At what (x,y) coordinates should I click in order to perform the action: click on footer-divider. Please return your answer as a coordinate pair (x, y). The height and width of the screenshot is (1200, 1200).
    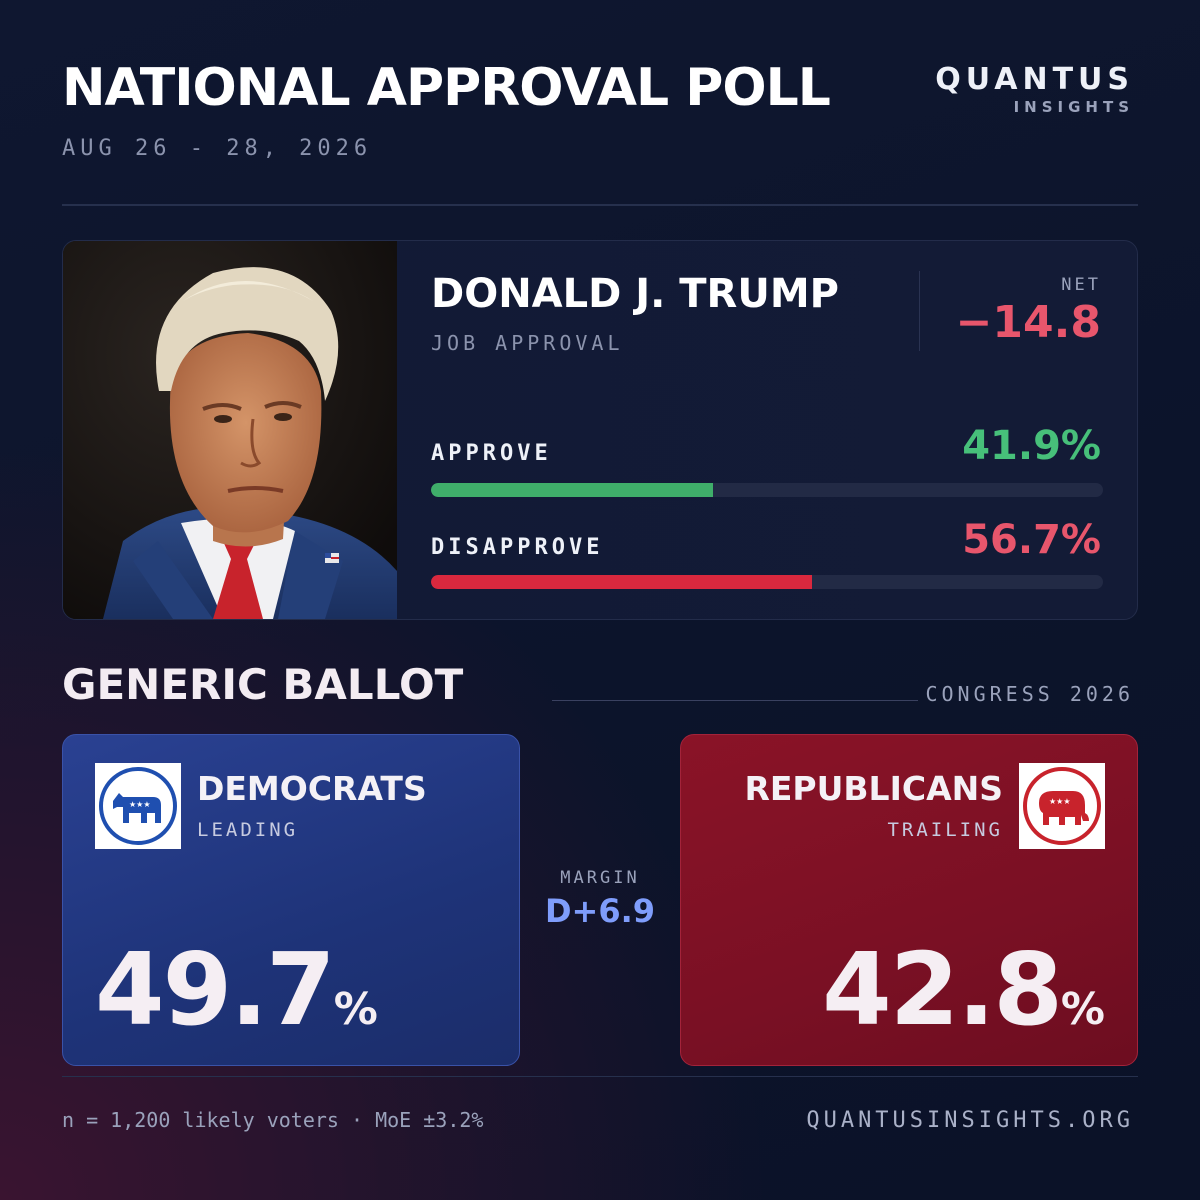
    Looking at the image, I should click on (600, 1076).